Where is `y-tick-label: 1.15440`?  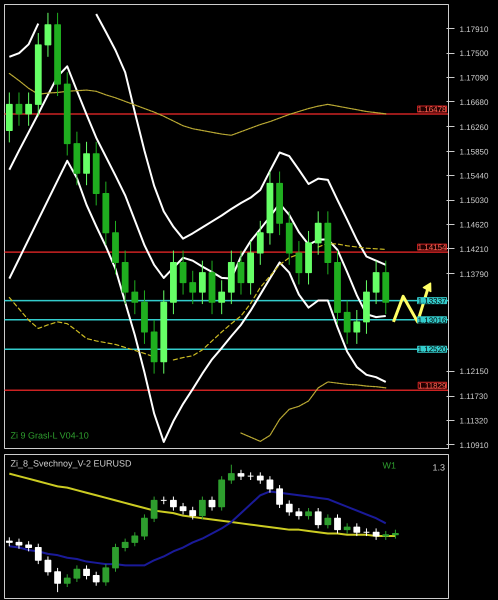 y-tick-label: 1.15440 is located at coordinates (474, 176).